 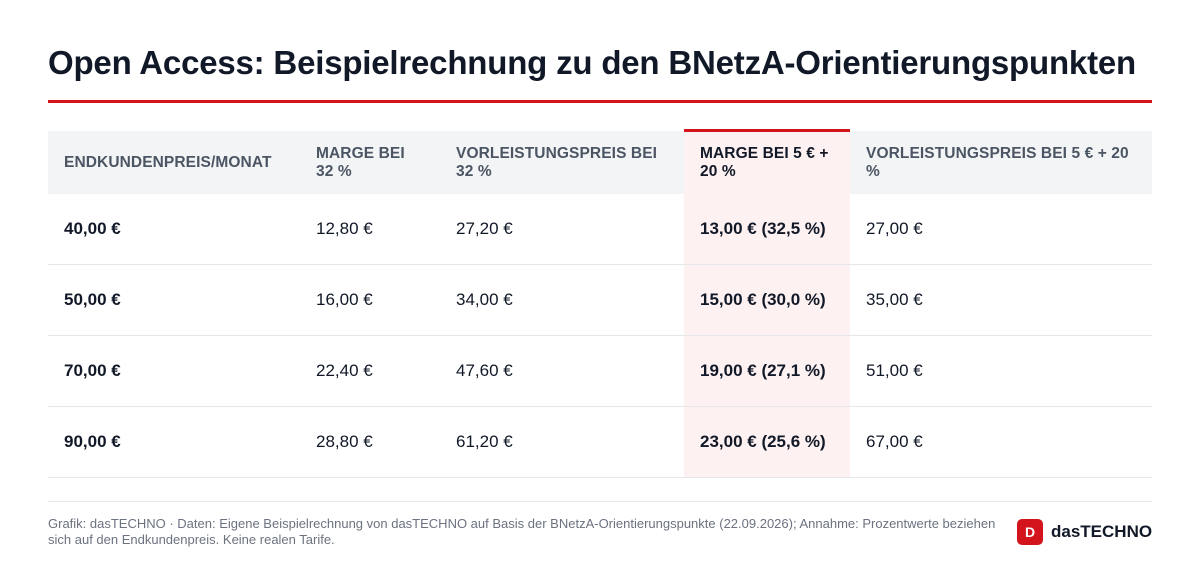 What do you see at coordinates (1001, 300) in the screenshot?
I see `cell-vorleistung-5-20: 35,00 €` at bounding box center [1001, 300].